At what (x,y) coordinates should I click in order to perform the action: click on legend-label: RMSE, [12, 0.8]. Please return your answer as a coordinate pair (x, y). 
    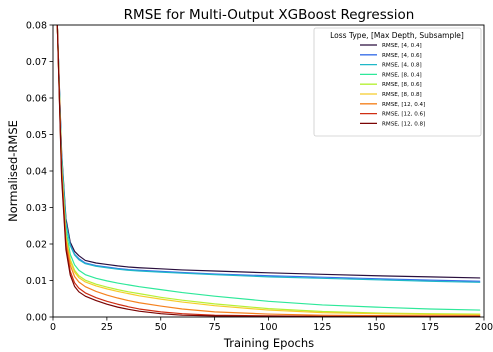
    Looking at the image, I should click on (403, 124).